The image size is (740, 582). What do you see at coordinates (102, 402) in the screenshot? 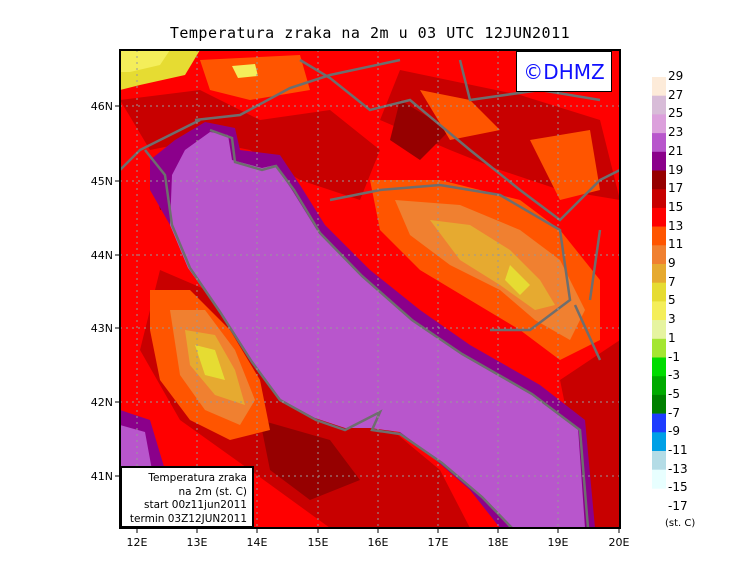
I see `lat-label: 42N` at bounding box center [102, 402].